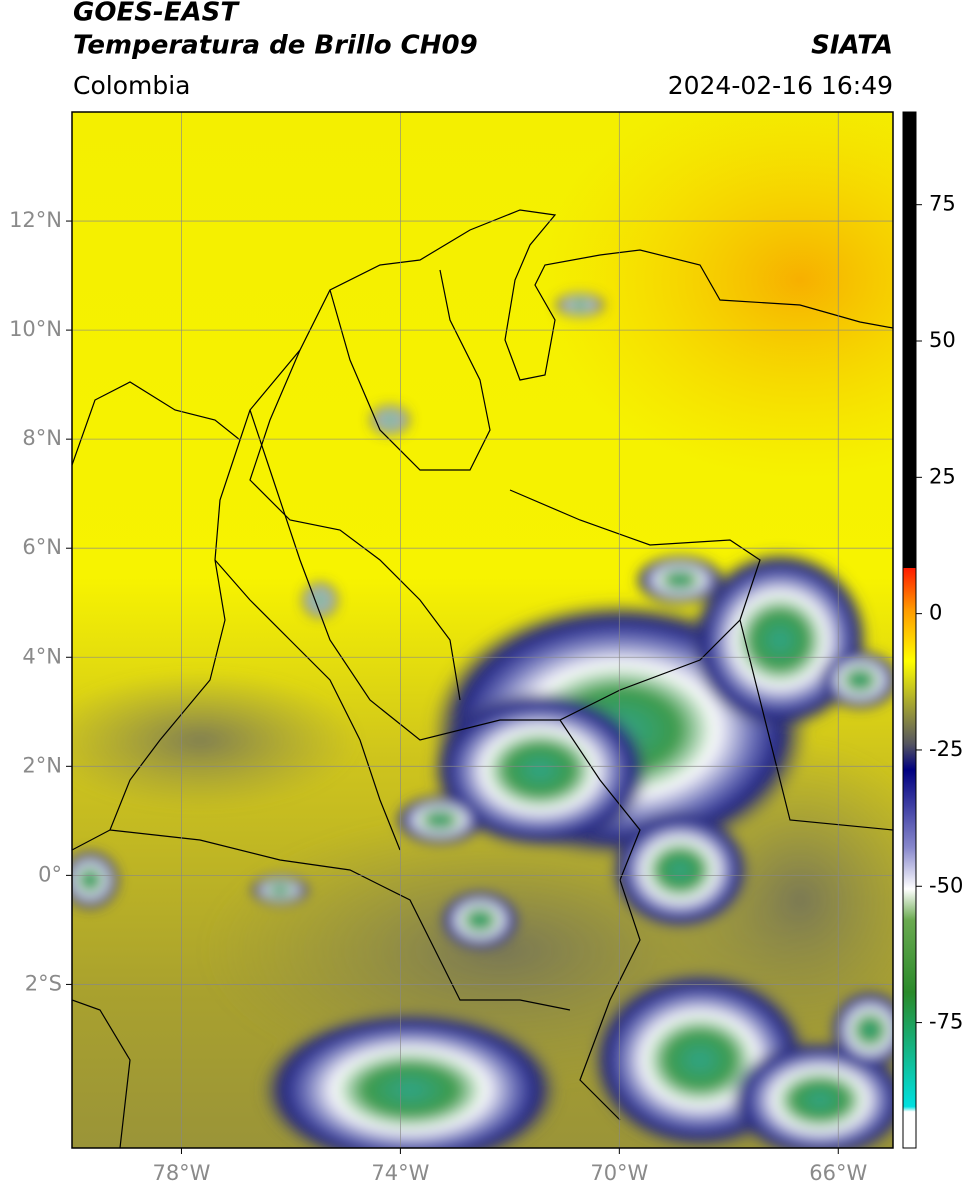 This screenshot has width=966, height=1194. What do you see at coordinates (42, 547) in the screenshot?
I see `y-tick-label: 6°N` at bounding box center [42, 547].